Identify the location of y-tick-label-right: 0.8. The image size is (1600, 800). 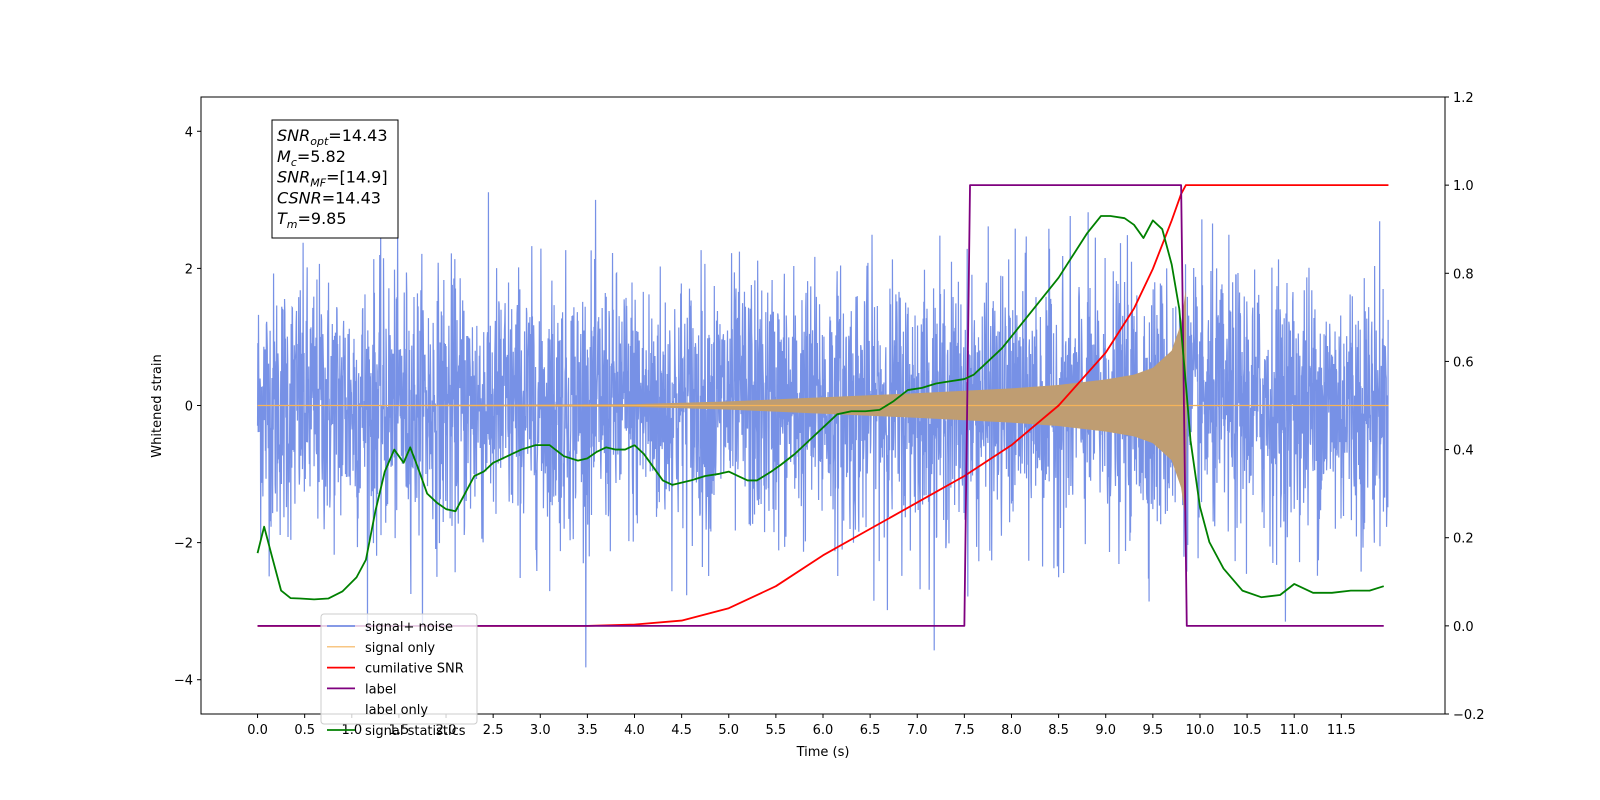
(1463, 274).